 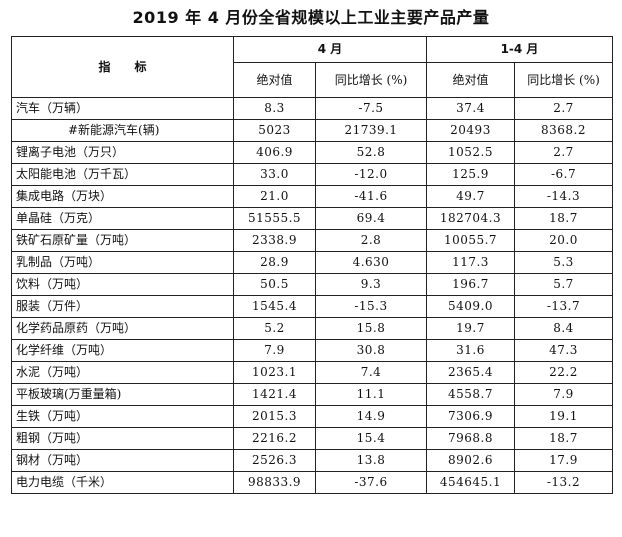 What do you see at coordinates (470, 372) in the screenshot?
I see `ytd-abs-cell: 2365.4` at bounding box center [470, 372].